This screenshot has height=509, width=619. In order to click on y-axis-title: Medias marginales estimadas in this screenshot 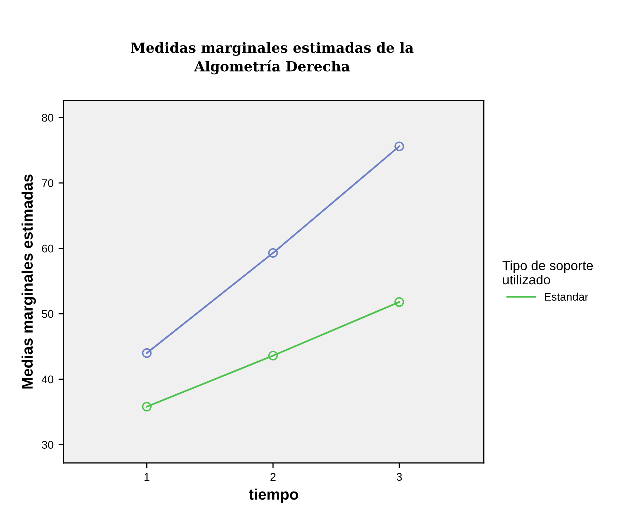, I will do `click(29, 281)`.